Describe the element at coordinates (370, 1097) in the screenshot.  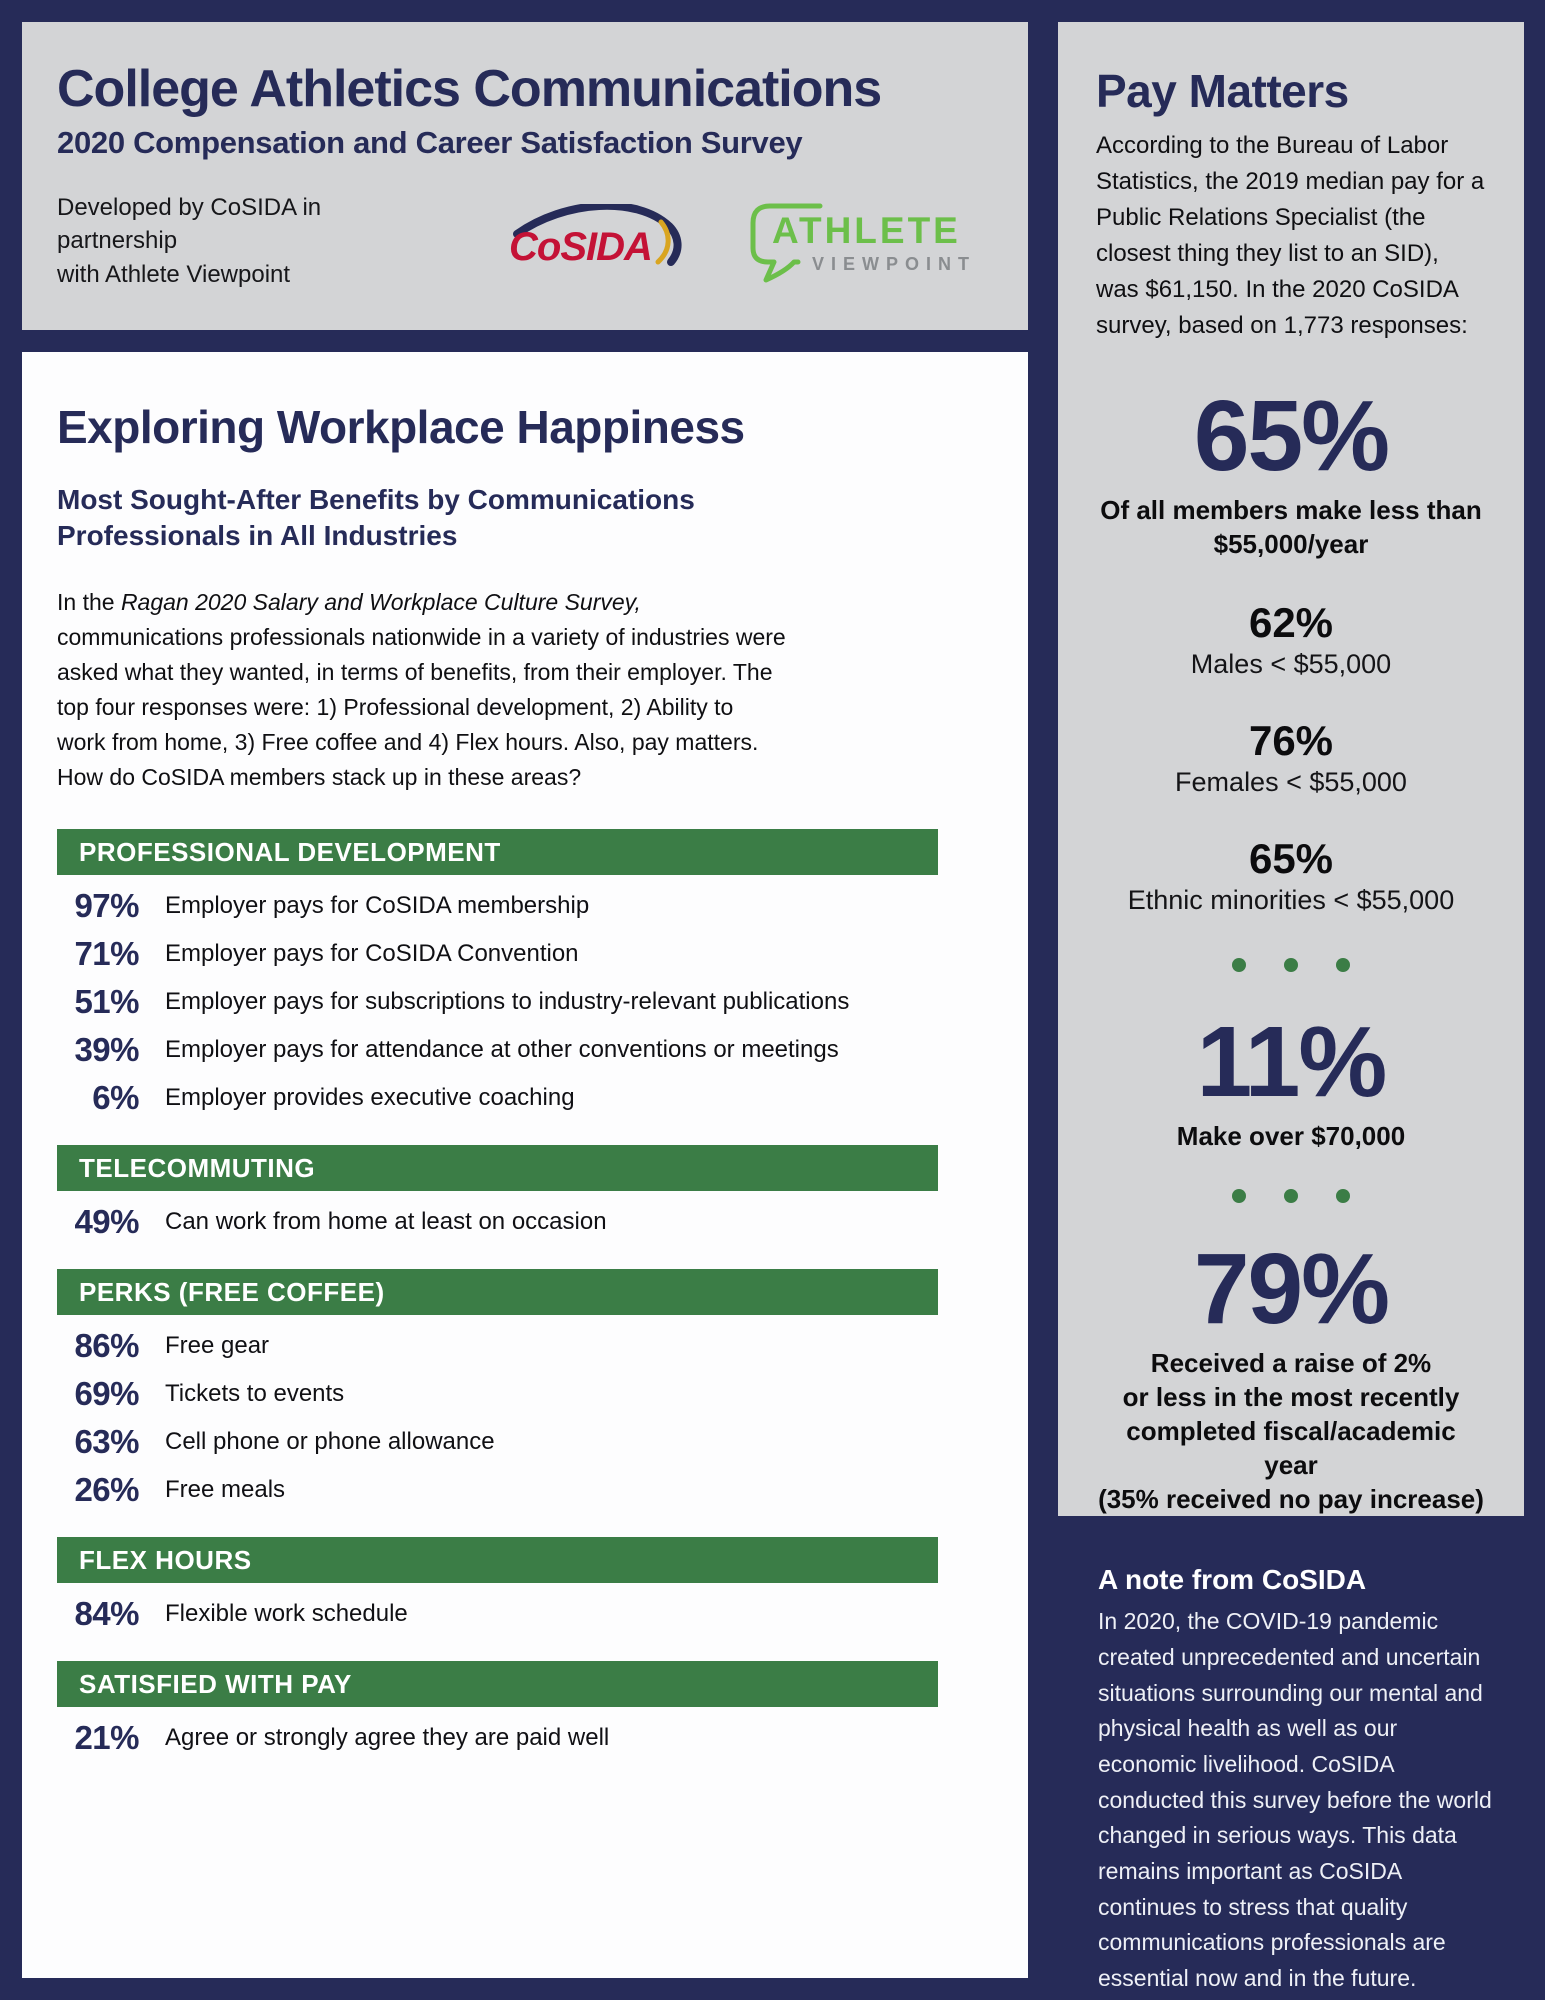
I see `stat-label: Employer provides executive coaching` at that location.